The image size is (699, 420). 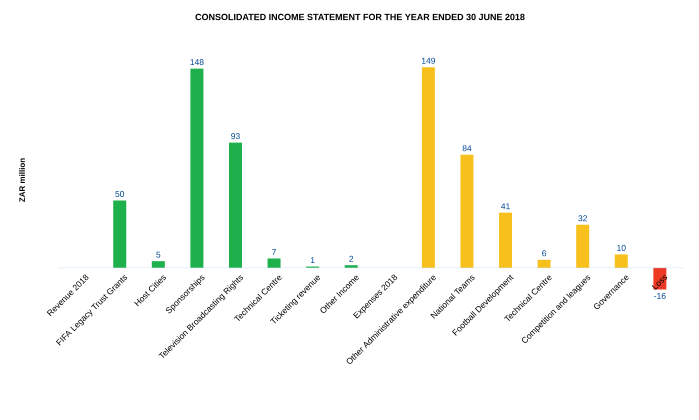 What do you see at coordinates (119, 194) in the screenshot?
I see `data-label: 50` at bounding box center [119, 194].